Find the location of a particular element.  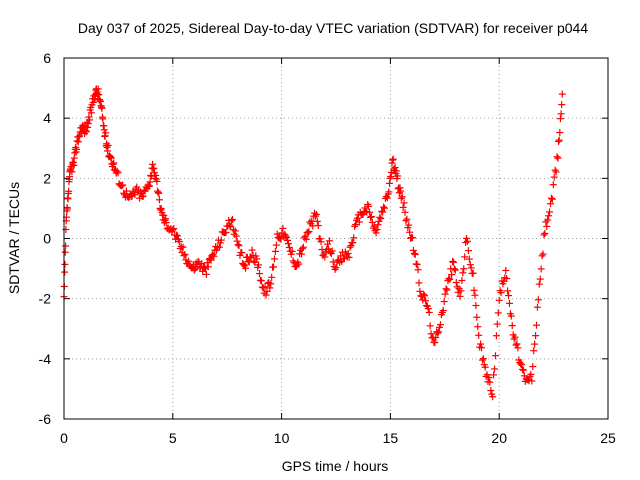

x-tick-label: 20 is located at coordinates (499, 438).